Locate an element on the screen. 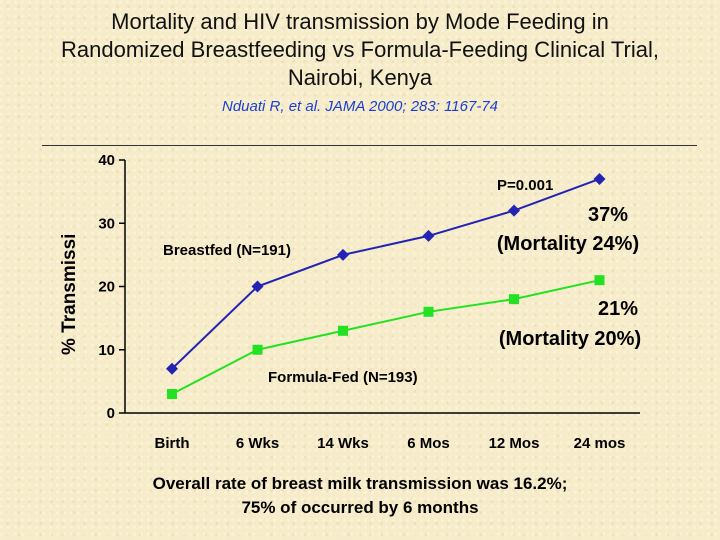  series-line-formula is located at coordinates (385, 337).